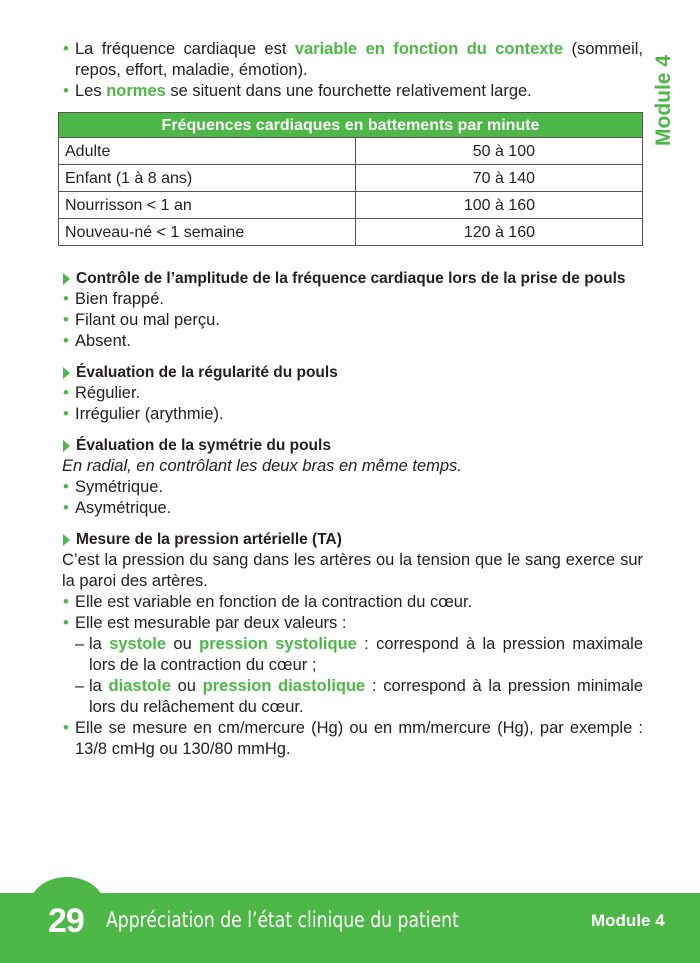 Image resolution: width=700 pixels, height=963 pixels. What do you see at coordinates (207, 232) in the screenshot?
I see `row-label: Nouveau-né < 1 semaine` at bounding box center [207, 232].